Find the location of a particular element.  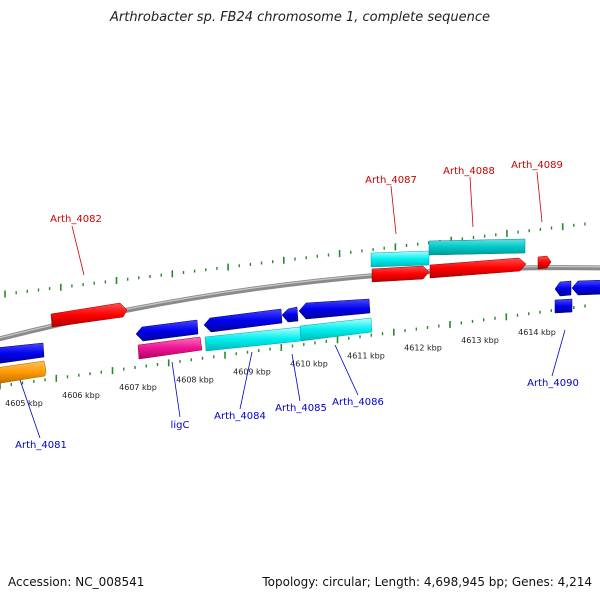

kbp-label-4605: 4605 kbp is located at coordinates (24, 403).